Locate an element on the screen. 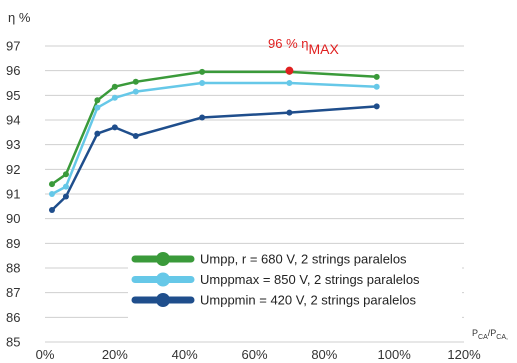 The image size is (517, 363). y-axis-label: η % is located at coordinates (19, 17).